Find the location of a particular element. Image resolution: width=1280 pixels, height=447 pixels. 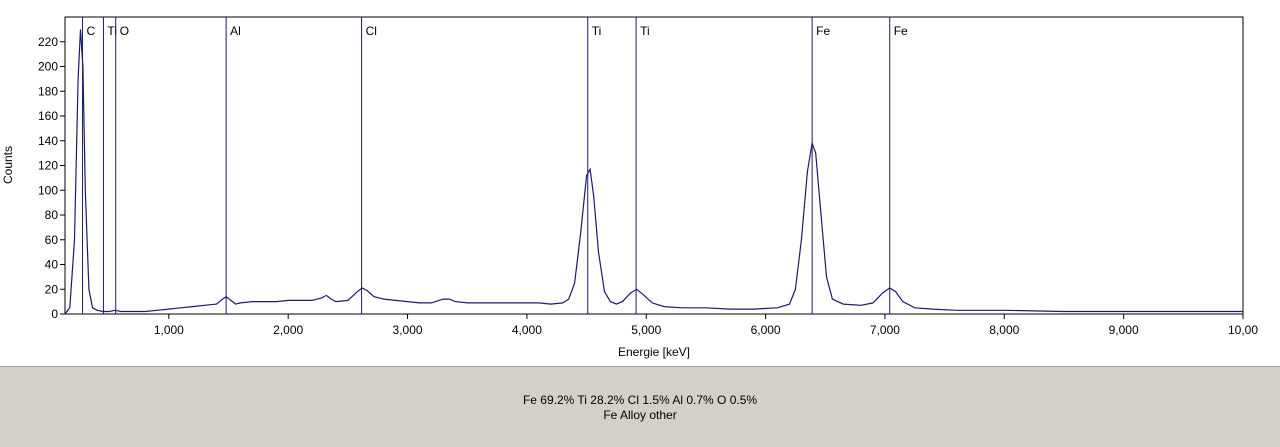

classification: Fe Alloy other is located at coordinates (640, 415).